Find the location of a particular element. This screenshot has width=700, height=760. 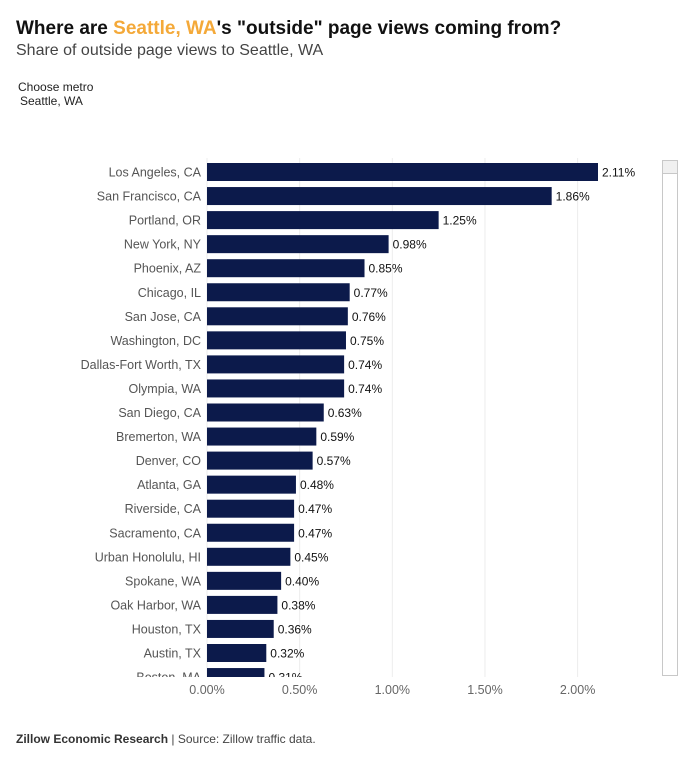

category-label: Spokane, WA is located at coordinates (163, 581).